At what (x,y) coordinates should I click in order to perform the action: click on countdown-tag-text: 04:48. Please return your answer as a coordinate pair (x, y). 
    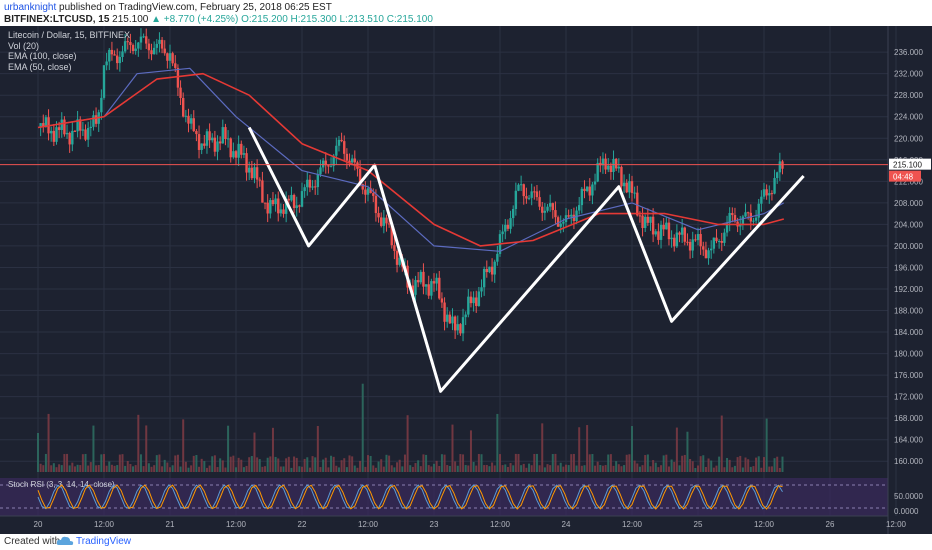
    Looking at the image, I should click on (903, 177).